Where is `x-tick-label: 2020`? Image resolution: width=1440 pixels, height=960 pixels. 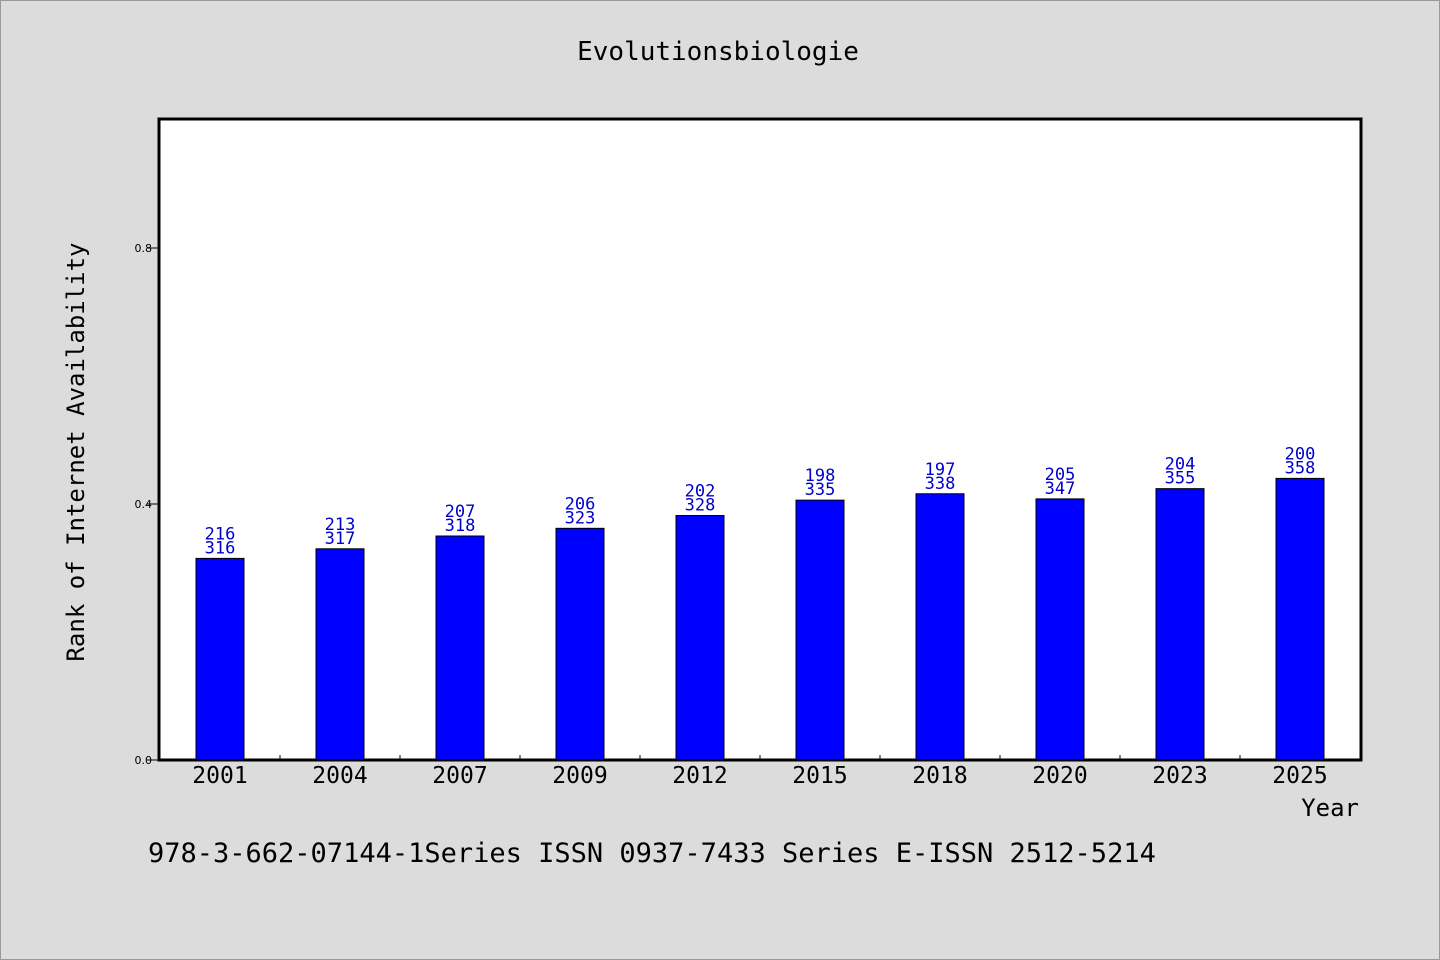
x-tick-label: 2020 is located at coordinates (1059, 776).